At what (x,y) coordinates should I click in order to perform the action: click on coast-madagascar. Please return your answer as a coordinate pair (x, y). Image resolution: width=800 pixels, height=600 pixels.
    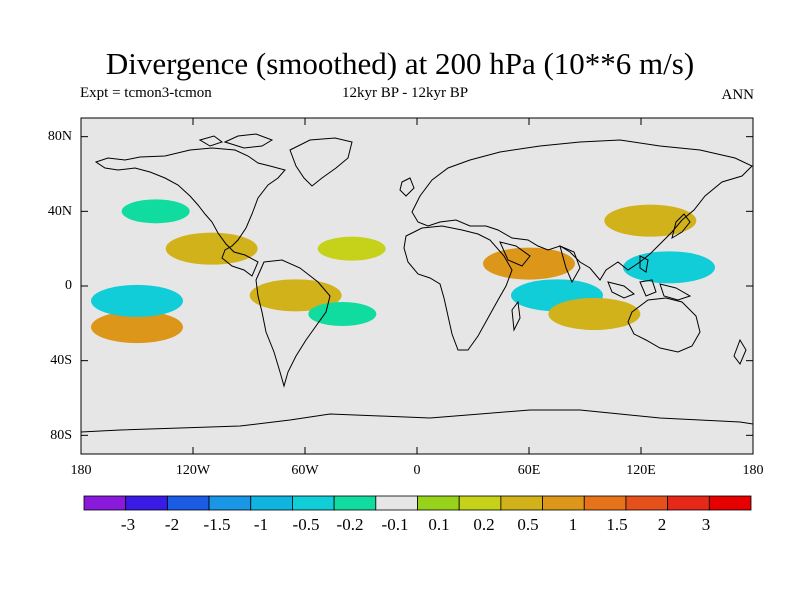
    Looking at the image, I should click on (516, 316).